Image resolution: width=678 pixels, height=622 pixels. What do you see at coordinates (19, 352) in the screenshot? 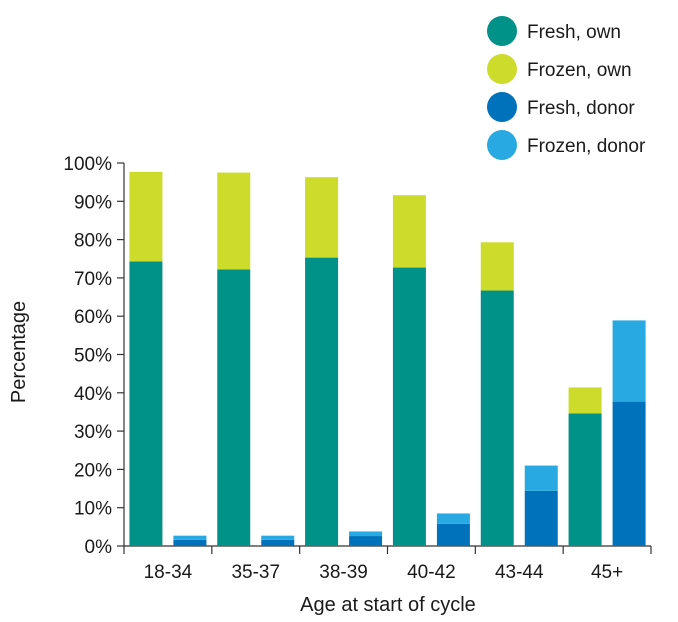
I see `y-axis-title: Percentage` at bounding box center [19, 352].